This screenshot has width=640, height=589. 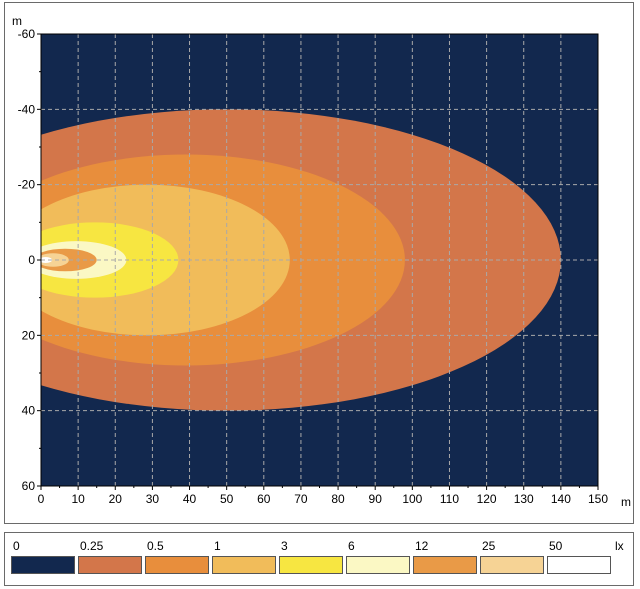 I want to click on x-axis-unit-label: m, so click(x=626, y=502).